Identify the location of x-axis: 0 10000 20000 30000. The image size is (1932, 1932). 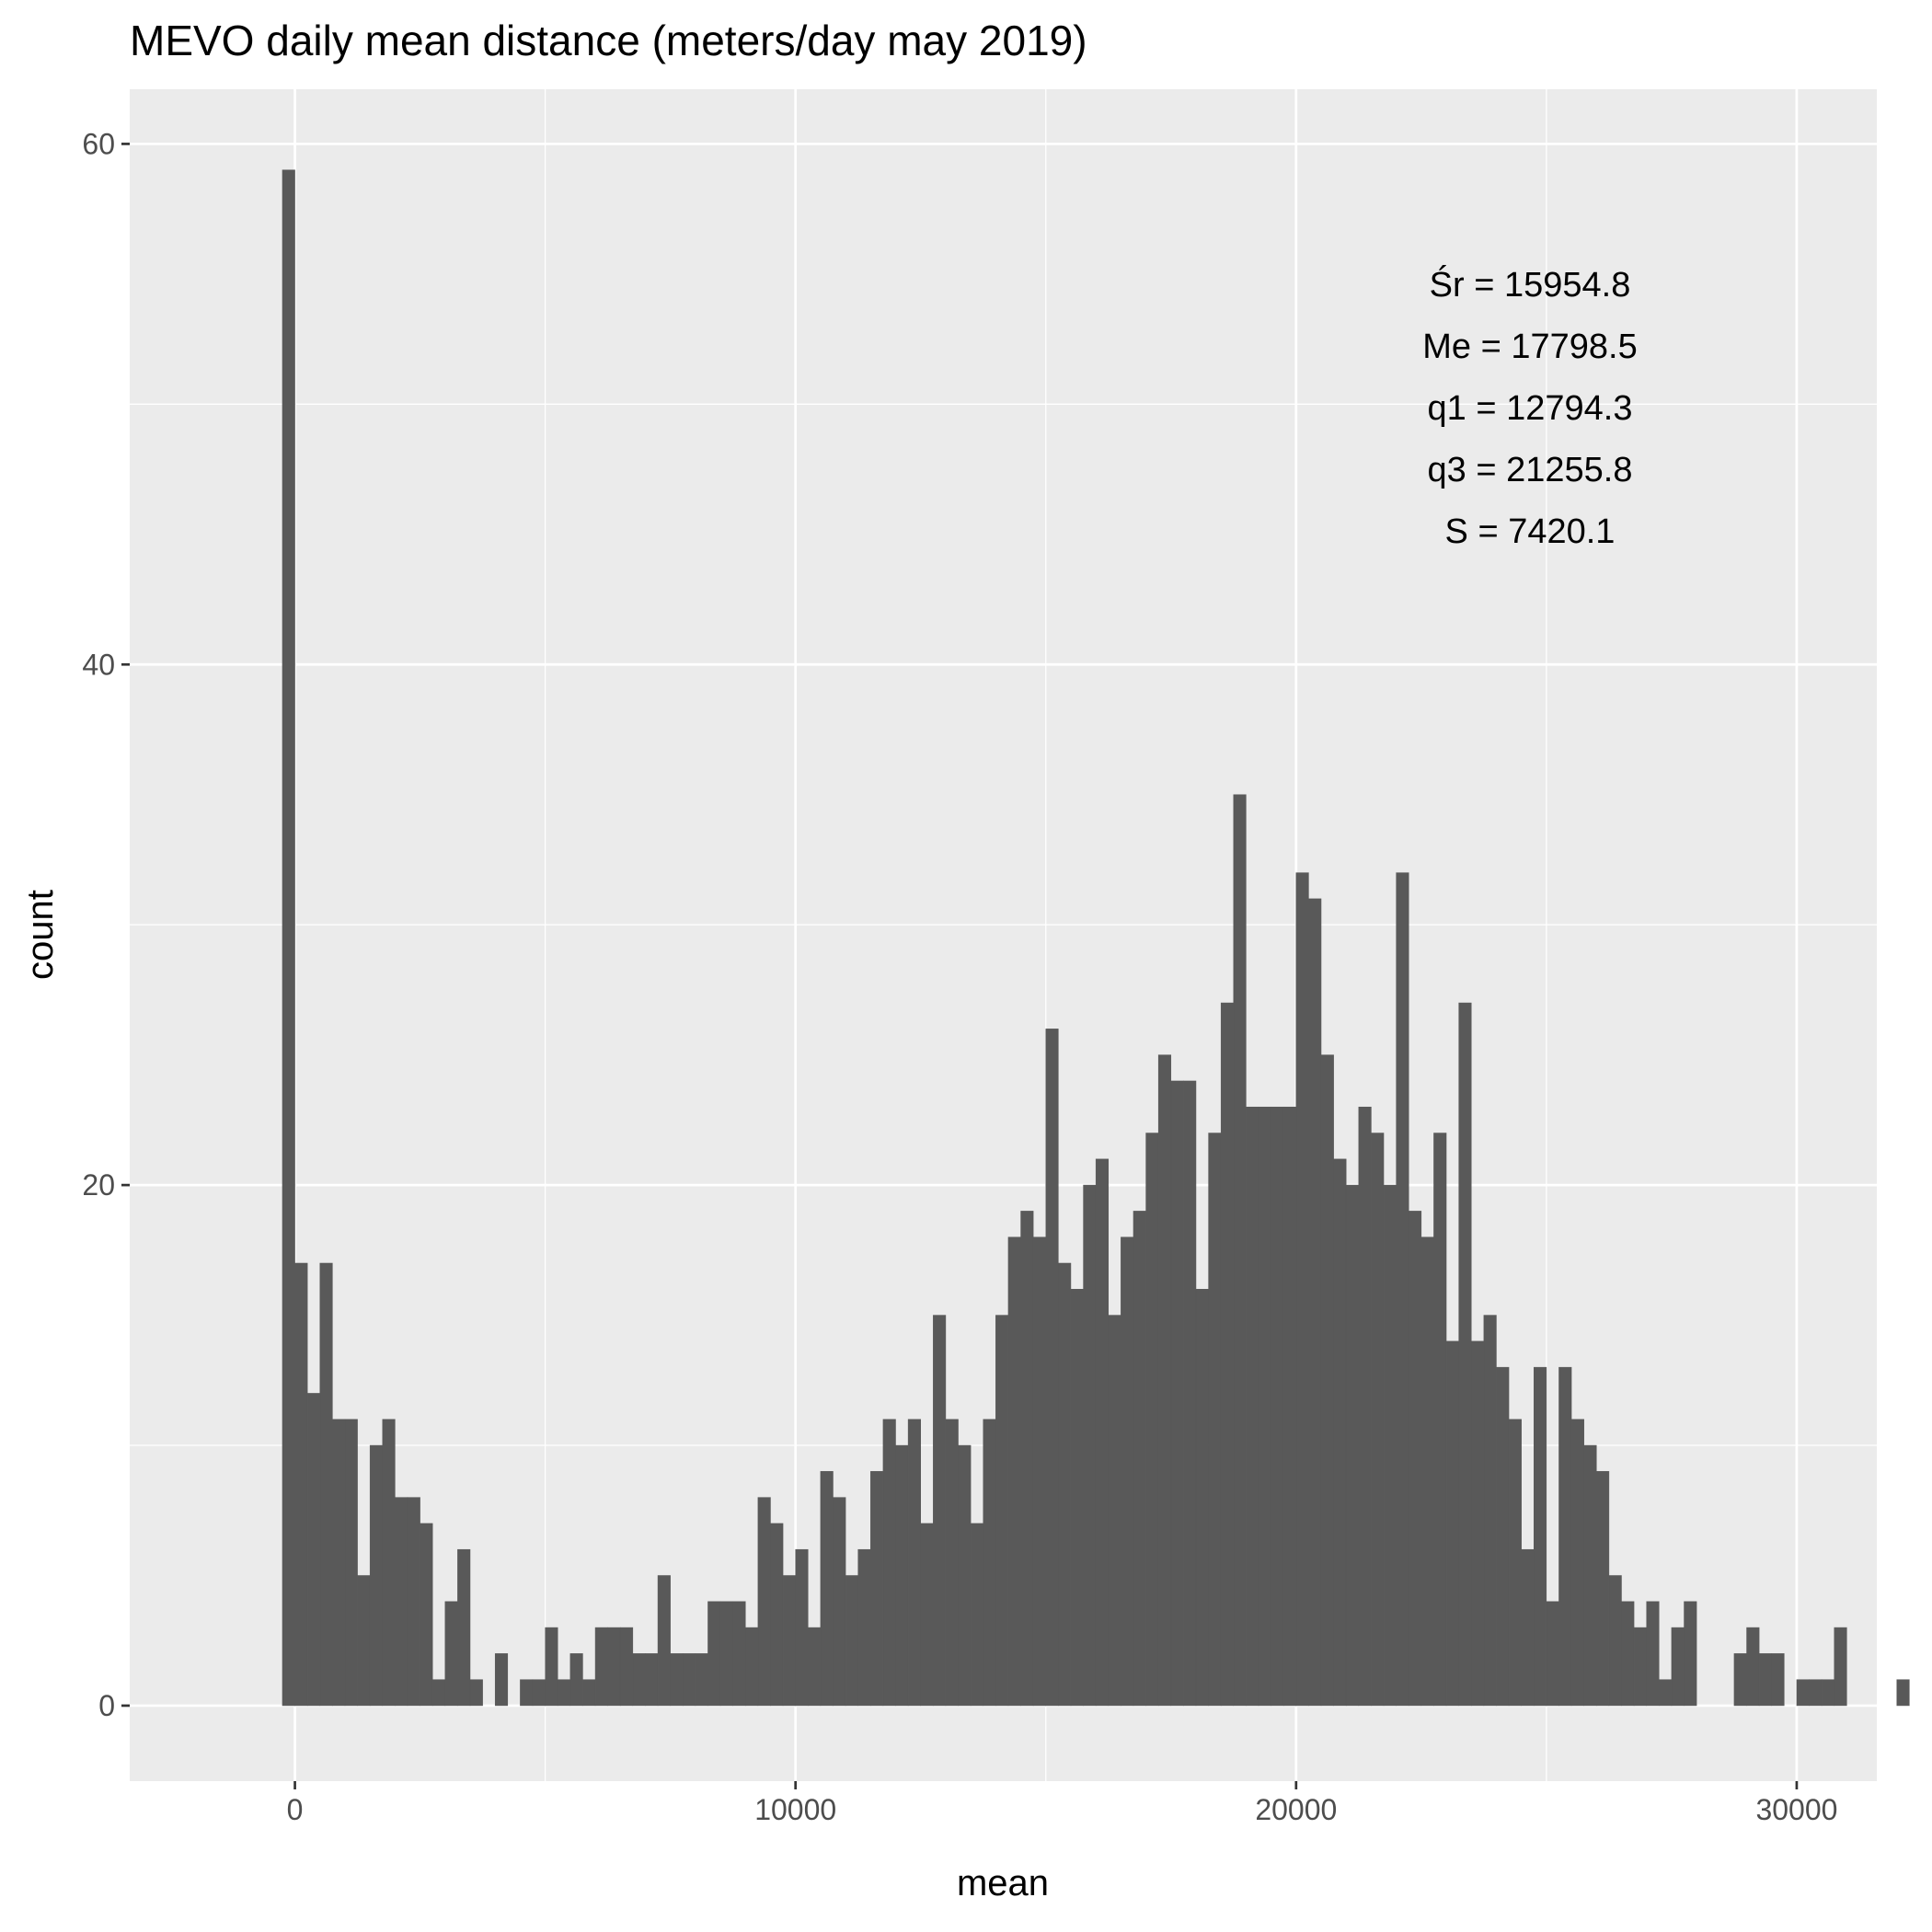
(1062, 1803).